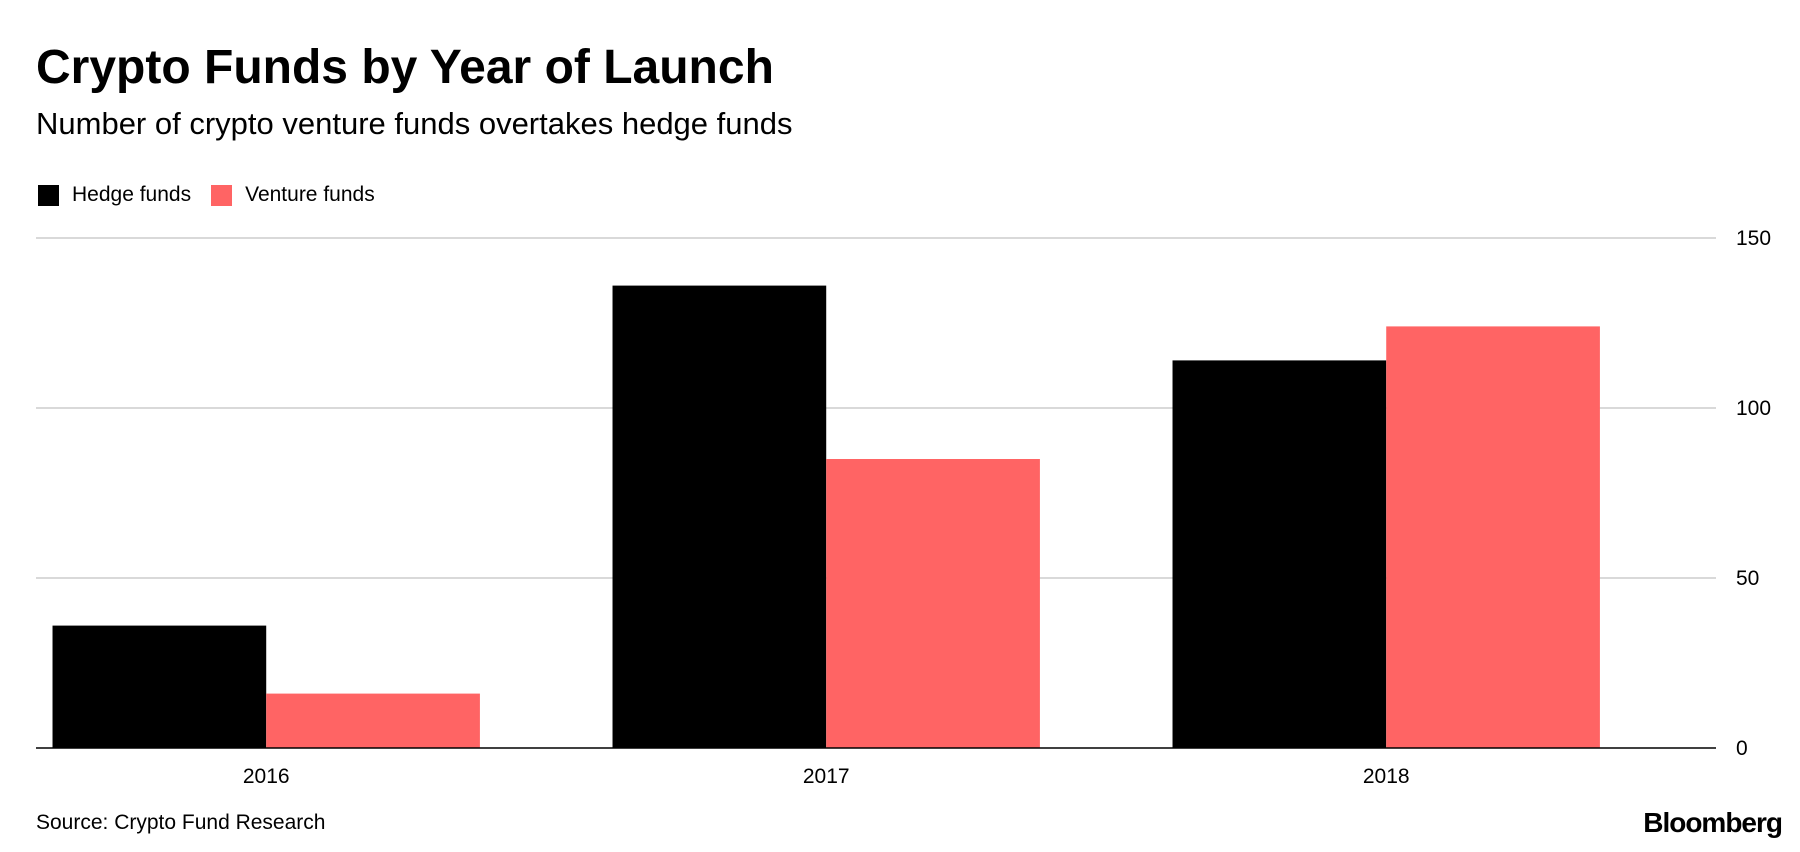 The height and width of the screenshot is (852, 1800). What do you see at coordinates (405, 67) in the screenshot?
I see `chart-title: Crypto Funds by Year of Launch` at bounding box center [405, 67].